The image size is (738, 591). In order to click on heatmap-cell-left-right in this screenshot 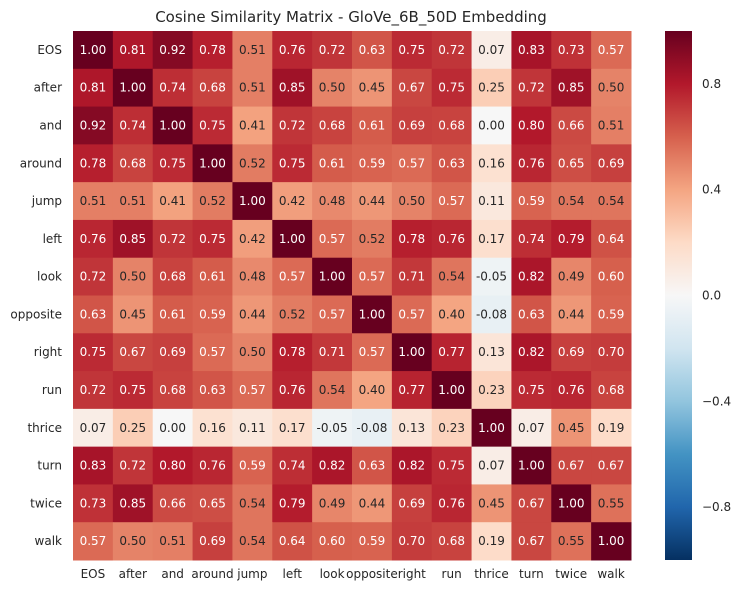, I will do `click(412, 239)`.